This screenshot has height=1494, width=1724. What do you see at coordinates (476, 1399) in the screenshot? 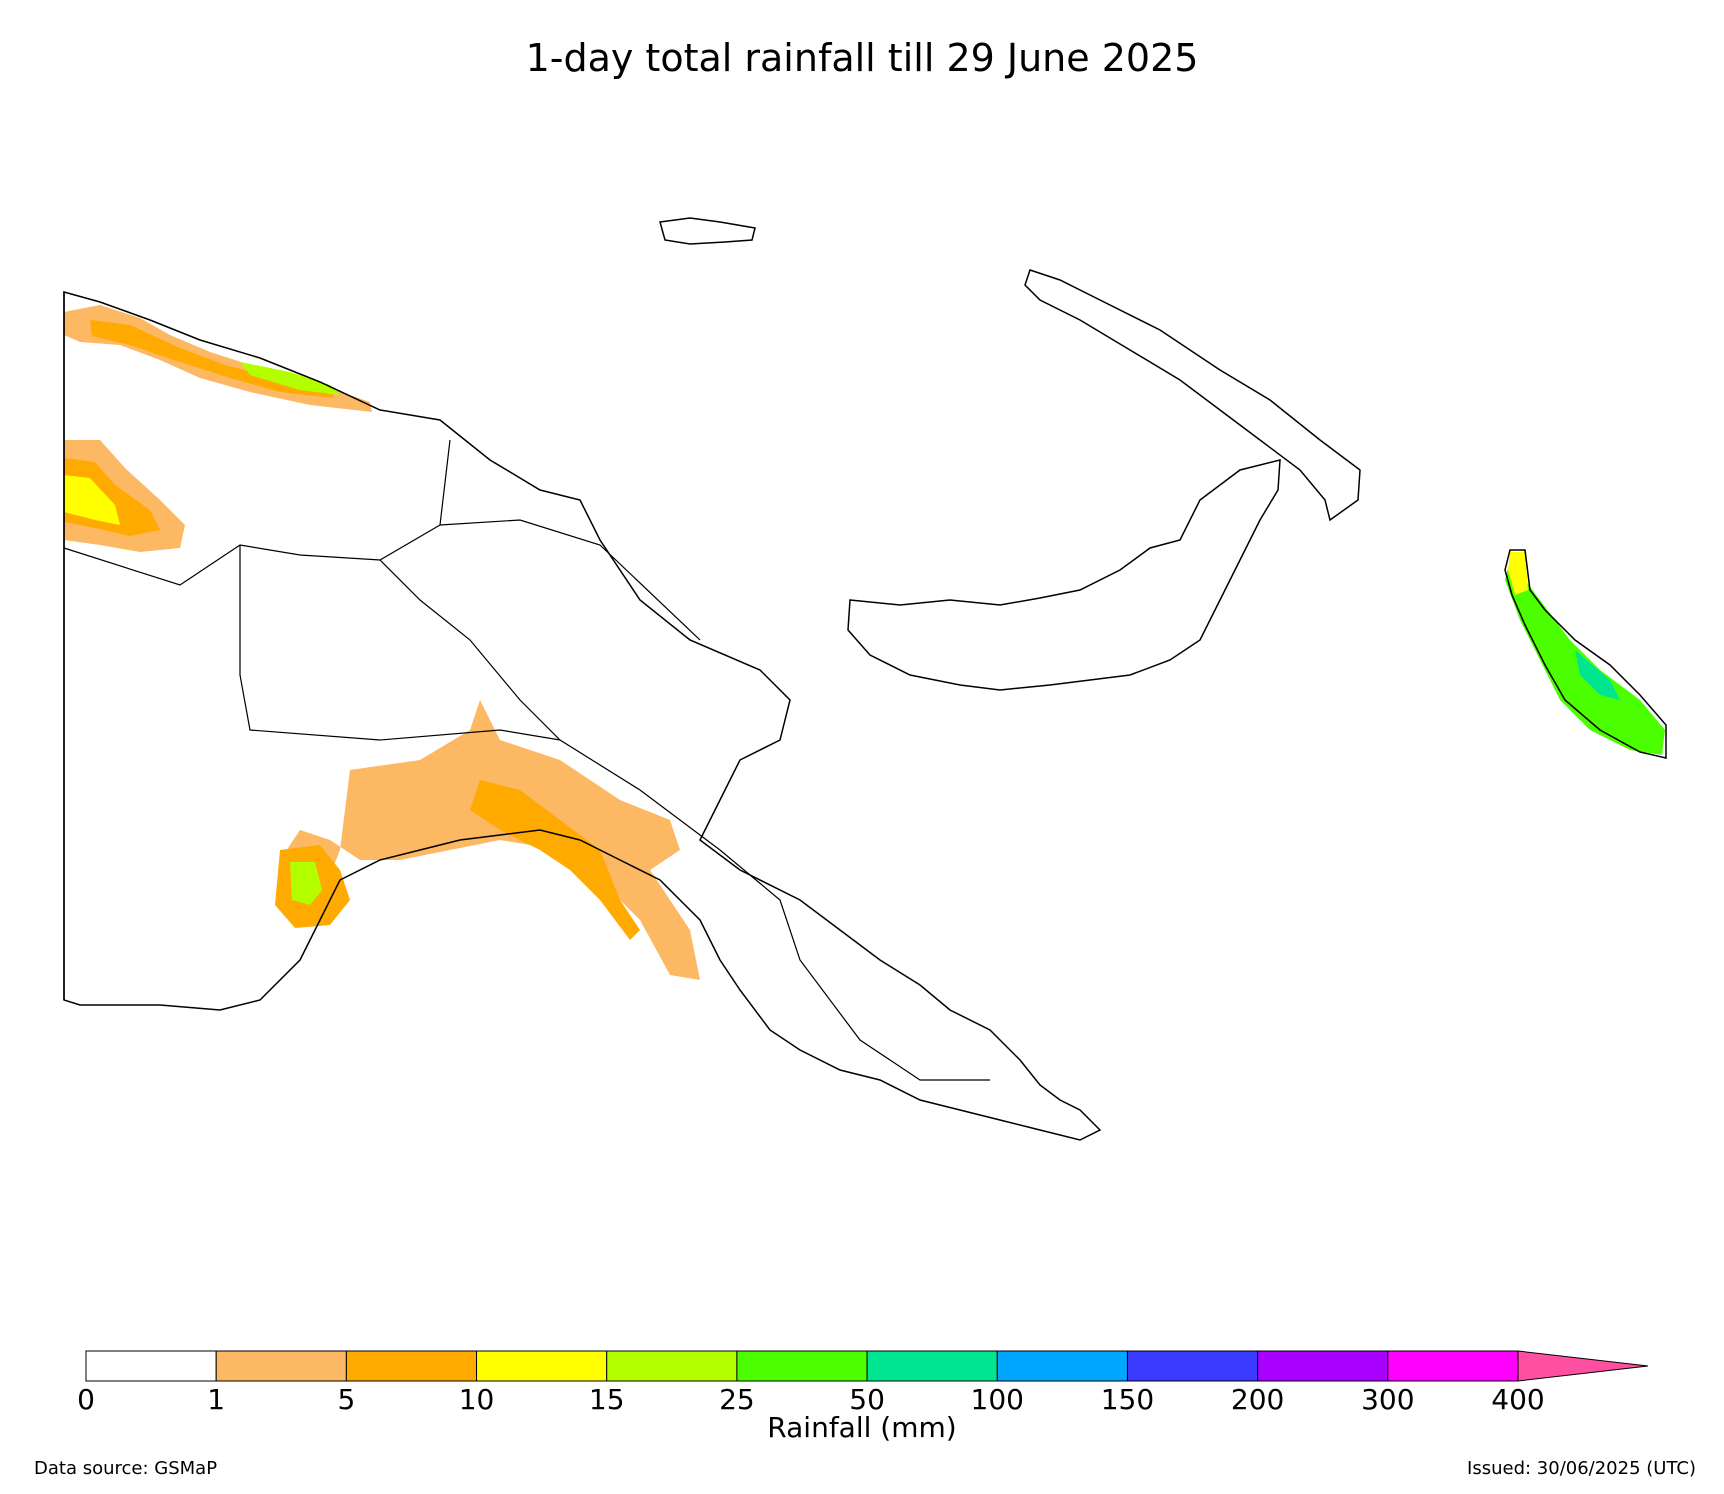
I see `colorbar-tick-label: 10` at bounding box center [476, 1399].